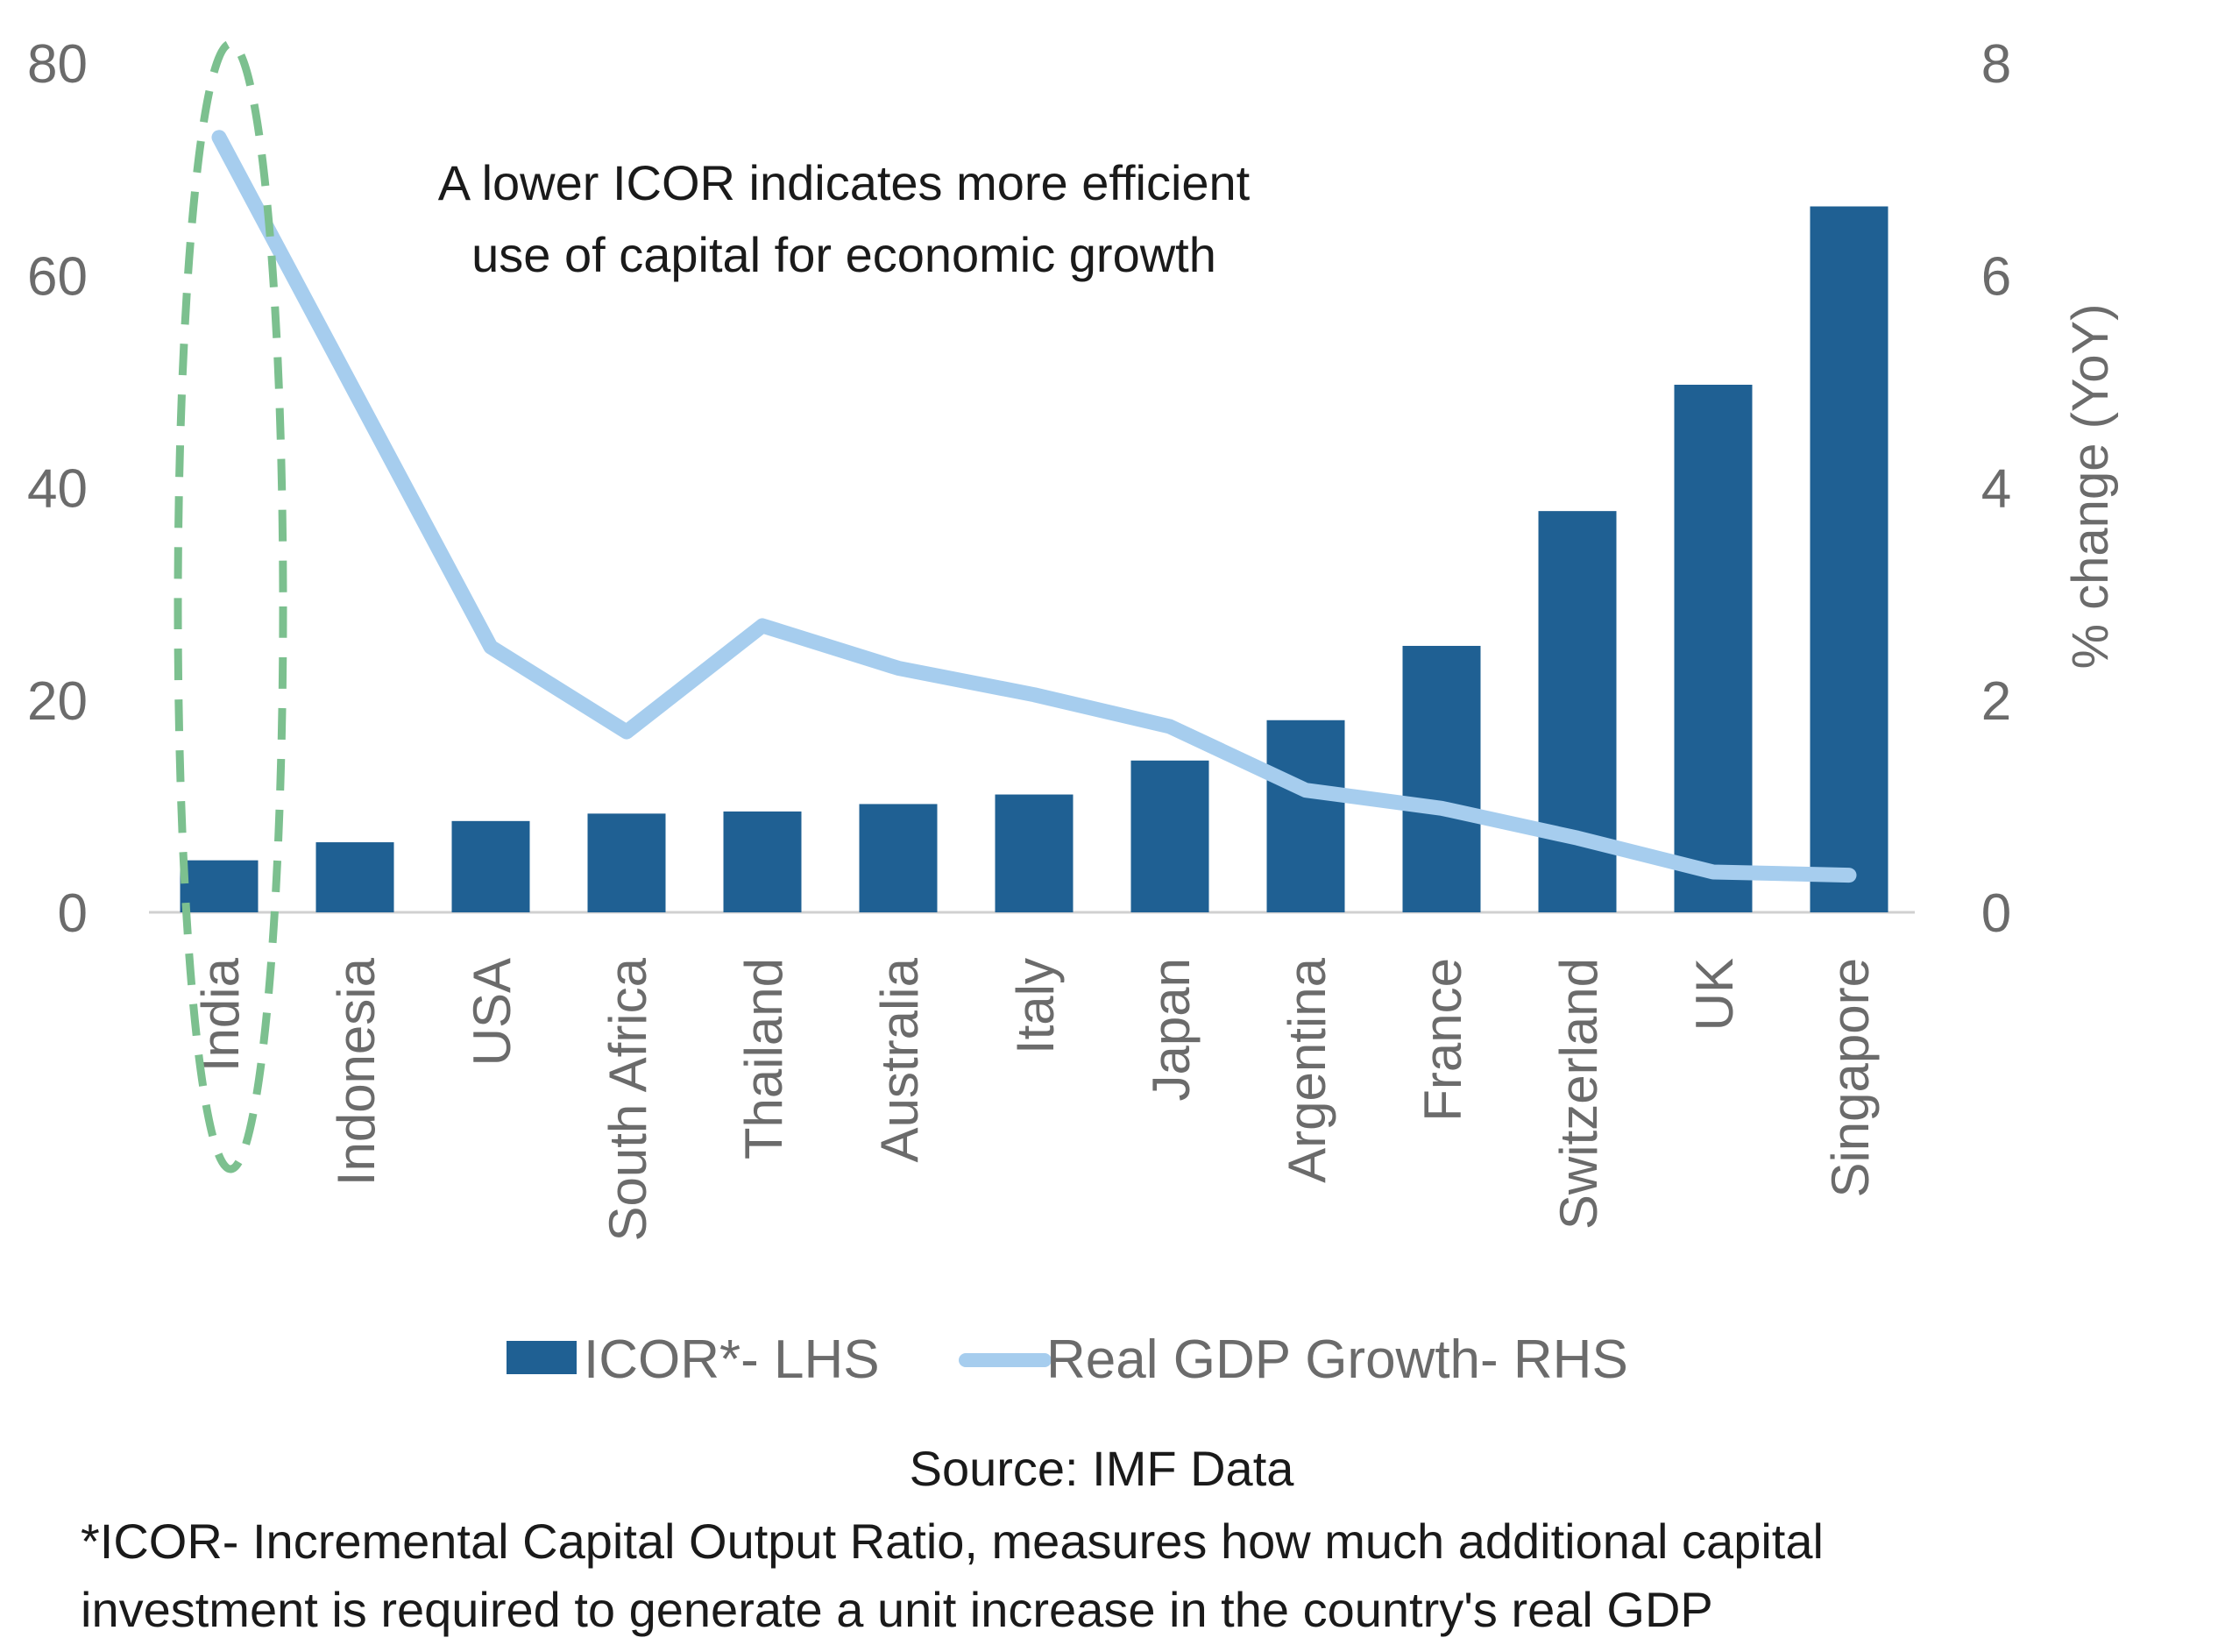 The image size is (2218, 1652). Describe the element at coordinates (58, 64) in the screenshot. I see `left-tick-label: 80` at that location.